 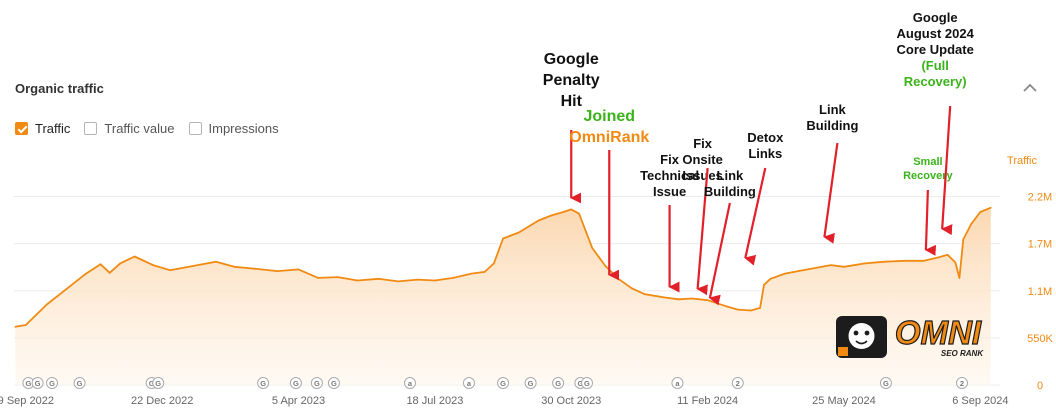 What do you see at coordinates (162, 401) in the screenshot?
I see `x-tick-label-1: 22 Dec 2022` at bounding box center [162, 401].